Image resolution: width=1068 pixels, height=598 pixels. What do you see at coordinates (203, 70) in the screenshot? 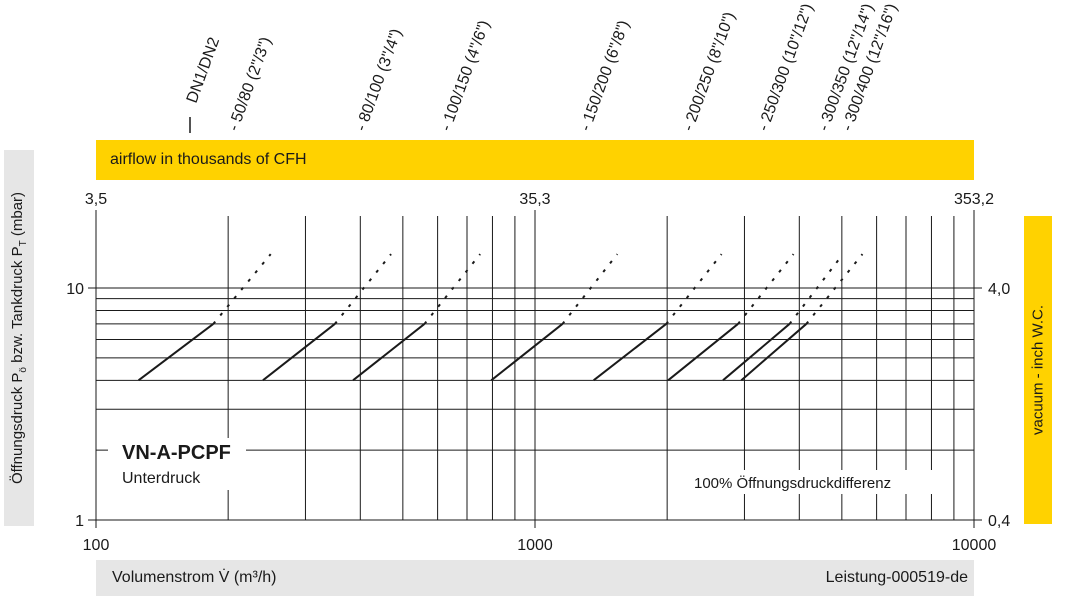
I see `dn-header-label: DN1/DN2` at bounding box center [203, 70].